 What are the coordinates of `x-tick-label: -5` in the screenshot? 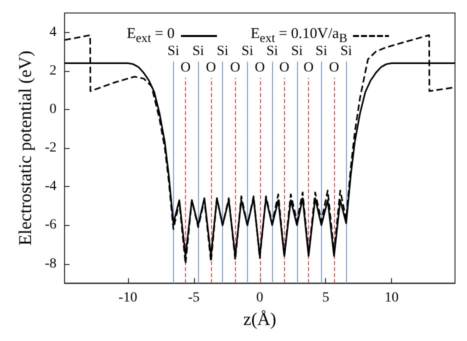 It's located at (194, 298).